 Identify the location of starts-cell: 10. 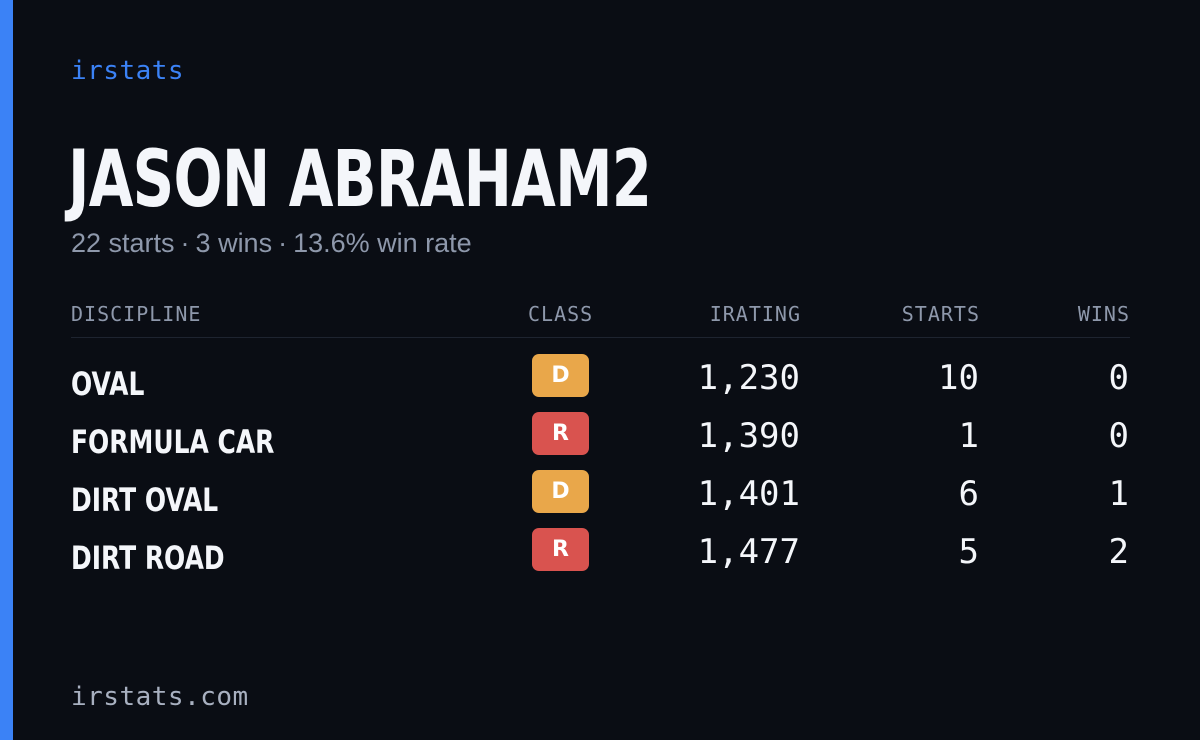
(958, 378).